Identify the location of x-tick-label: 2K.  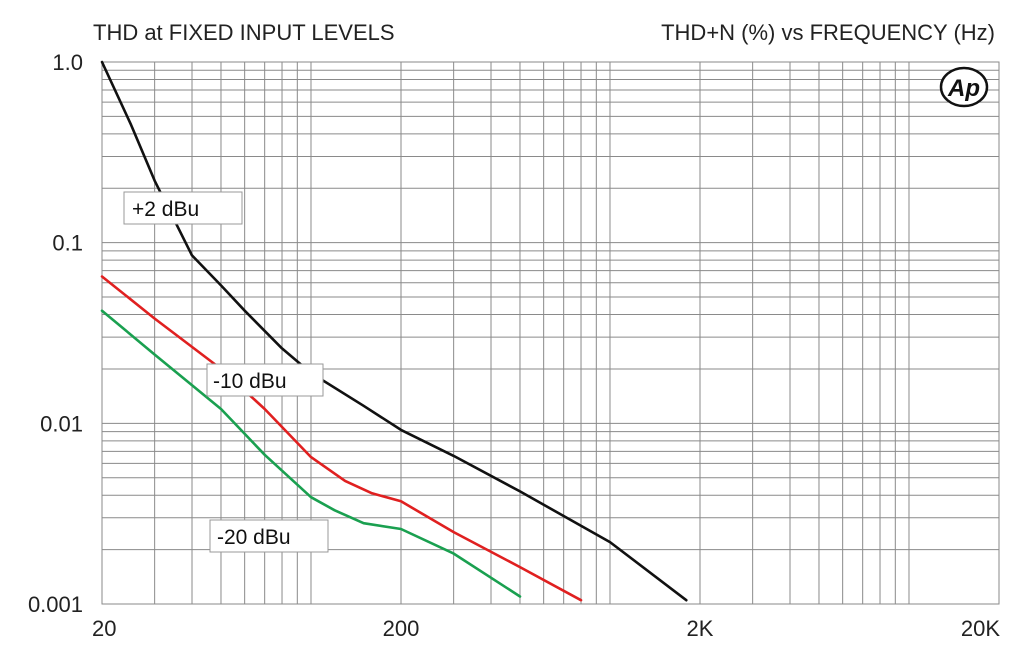
(700, 628).